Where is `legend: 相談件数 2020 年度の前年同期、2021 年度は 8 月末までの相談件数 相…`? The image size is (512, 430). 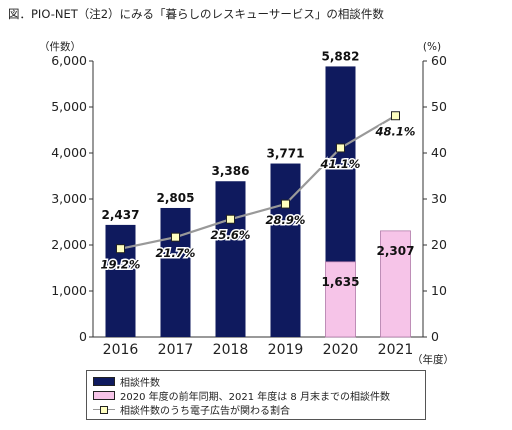 legend: 相談件数 2020 年度の前年同期、2021 年度は 8 月末までの相談件数 相… is located at coordinates (256, 395).